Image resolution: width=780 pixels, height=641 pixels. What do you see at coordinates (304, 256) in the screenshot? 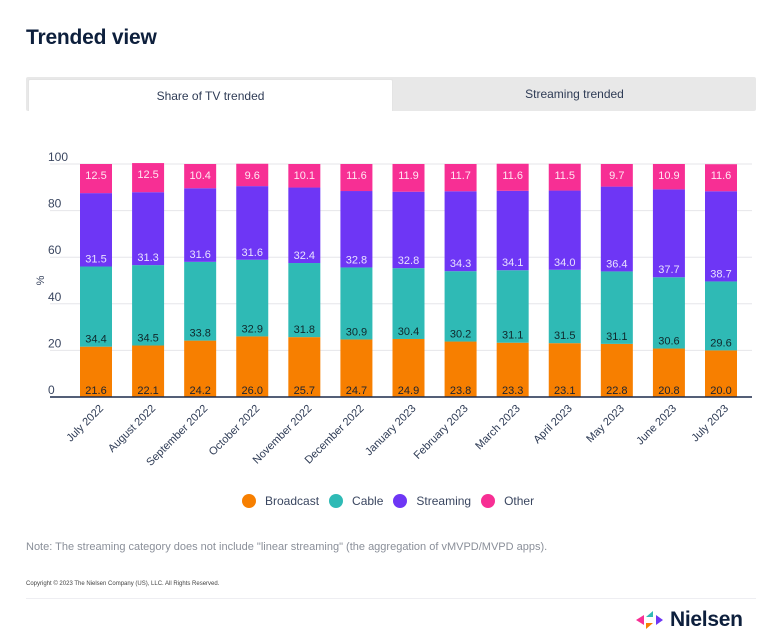
I see `data-label-streaming: 32.4` at bounding box center [304, 256].